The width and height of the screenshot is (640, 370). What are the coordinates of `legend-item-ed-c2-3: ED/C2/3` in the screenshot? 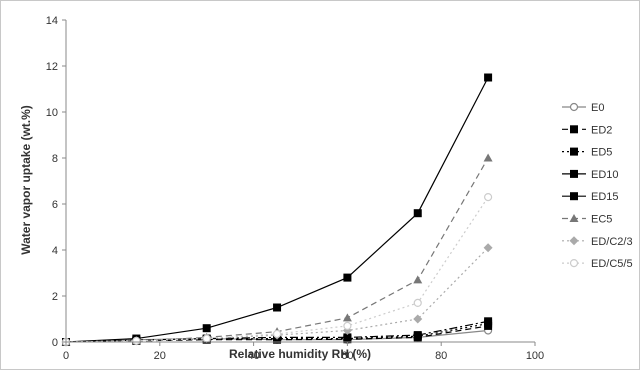 It's located at (597, 242).